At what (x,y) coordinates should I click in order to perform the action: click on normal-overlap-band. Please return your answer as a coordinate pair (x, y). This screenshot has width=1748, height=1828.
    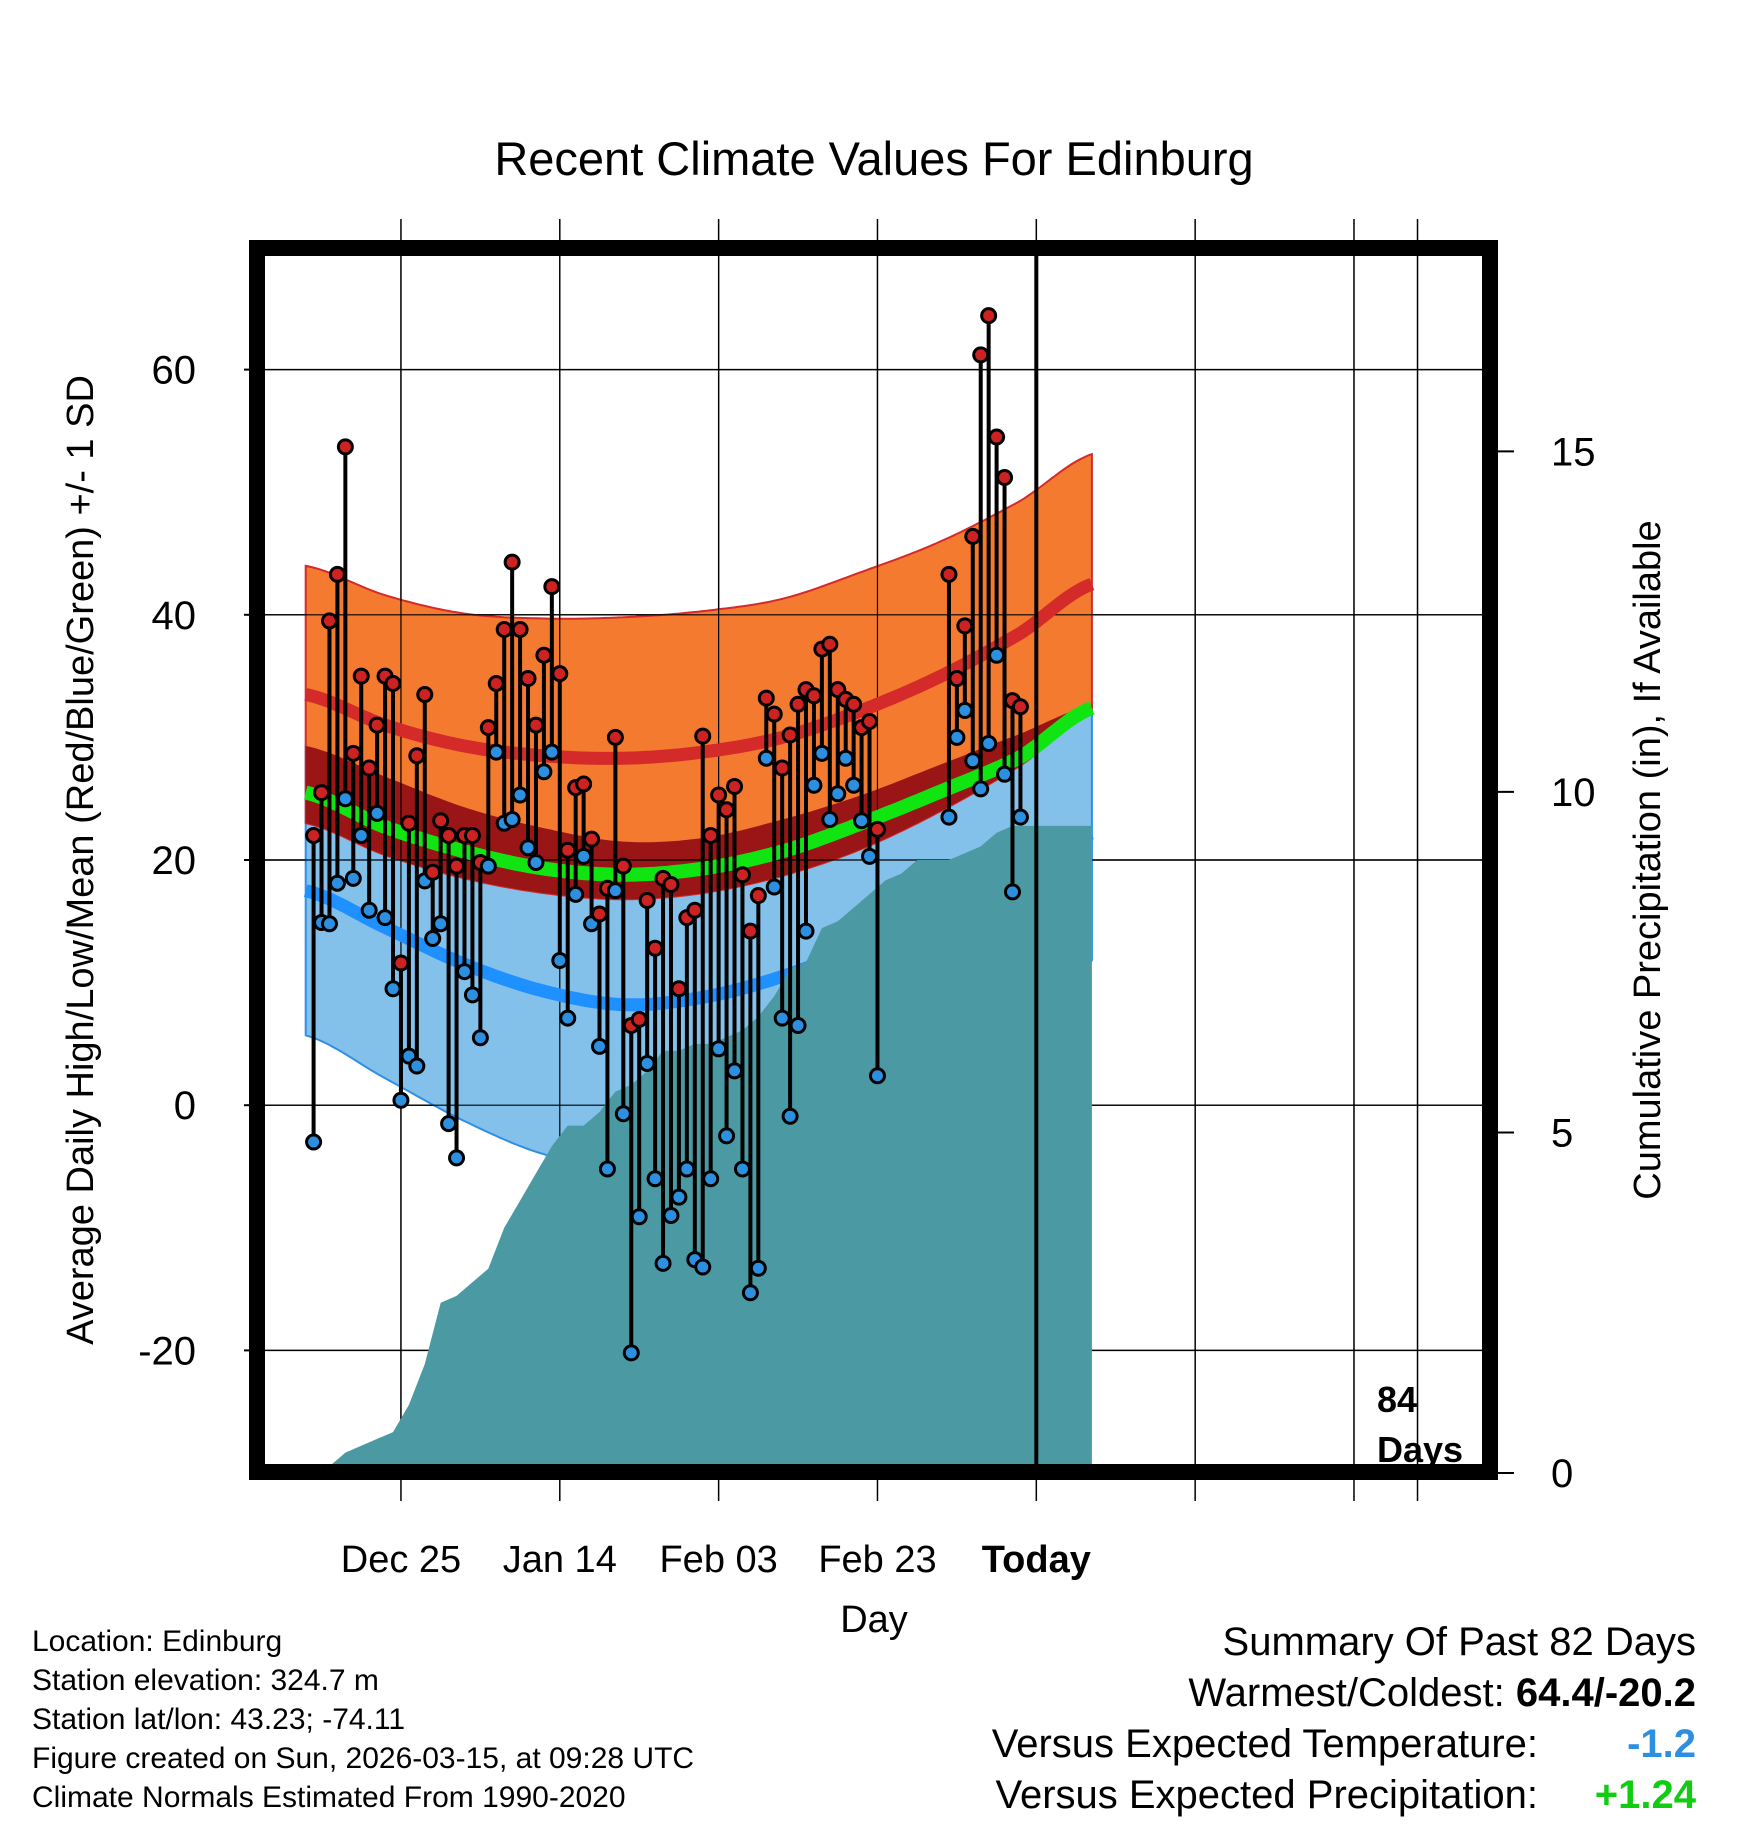
    Looking at the image, I should click on (698, 802).